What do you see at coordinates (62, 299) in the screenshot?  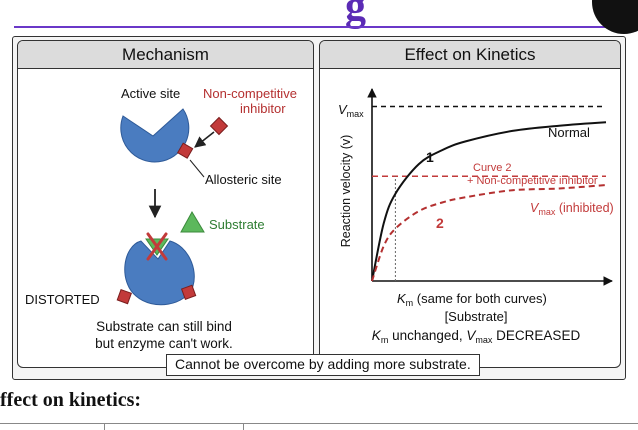 I see `distorted-label: DISTORTED` at bounding box center [62, 299].